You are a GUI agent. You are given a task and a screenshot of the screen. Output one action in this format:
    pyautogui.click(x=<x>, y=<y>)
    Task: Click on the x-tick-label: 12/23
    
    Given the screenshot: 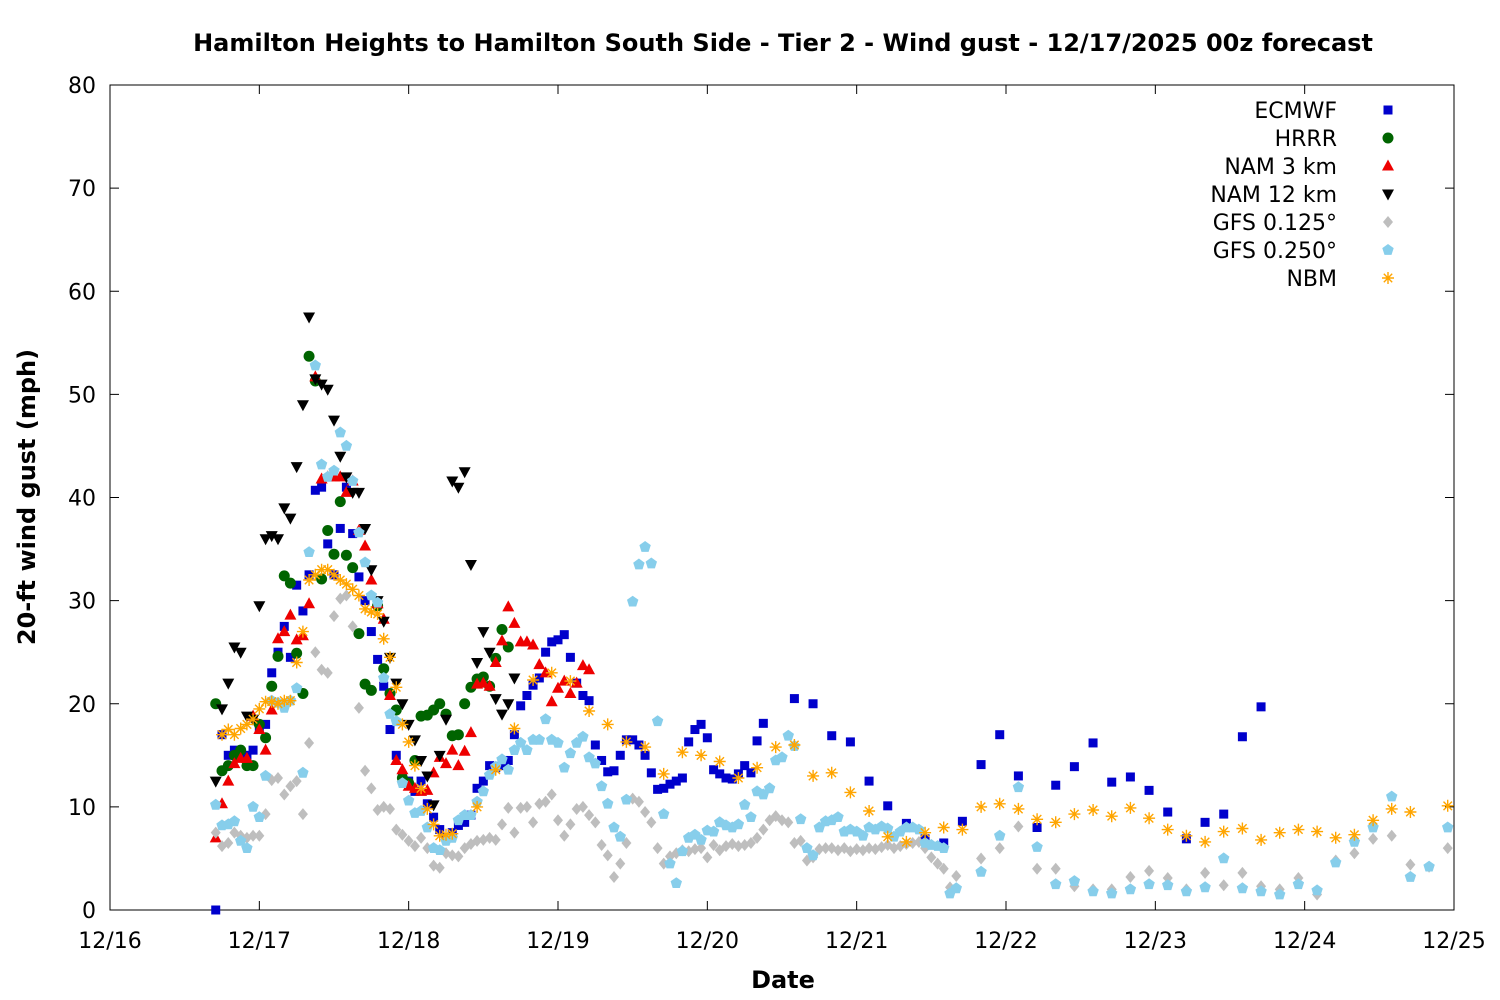 What is the action you would take?
    pyautogui.click(x=1155, y=941)
    